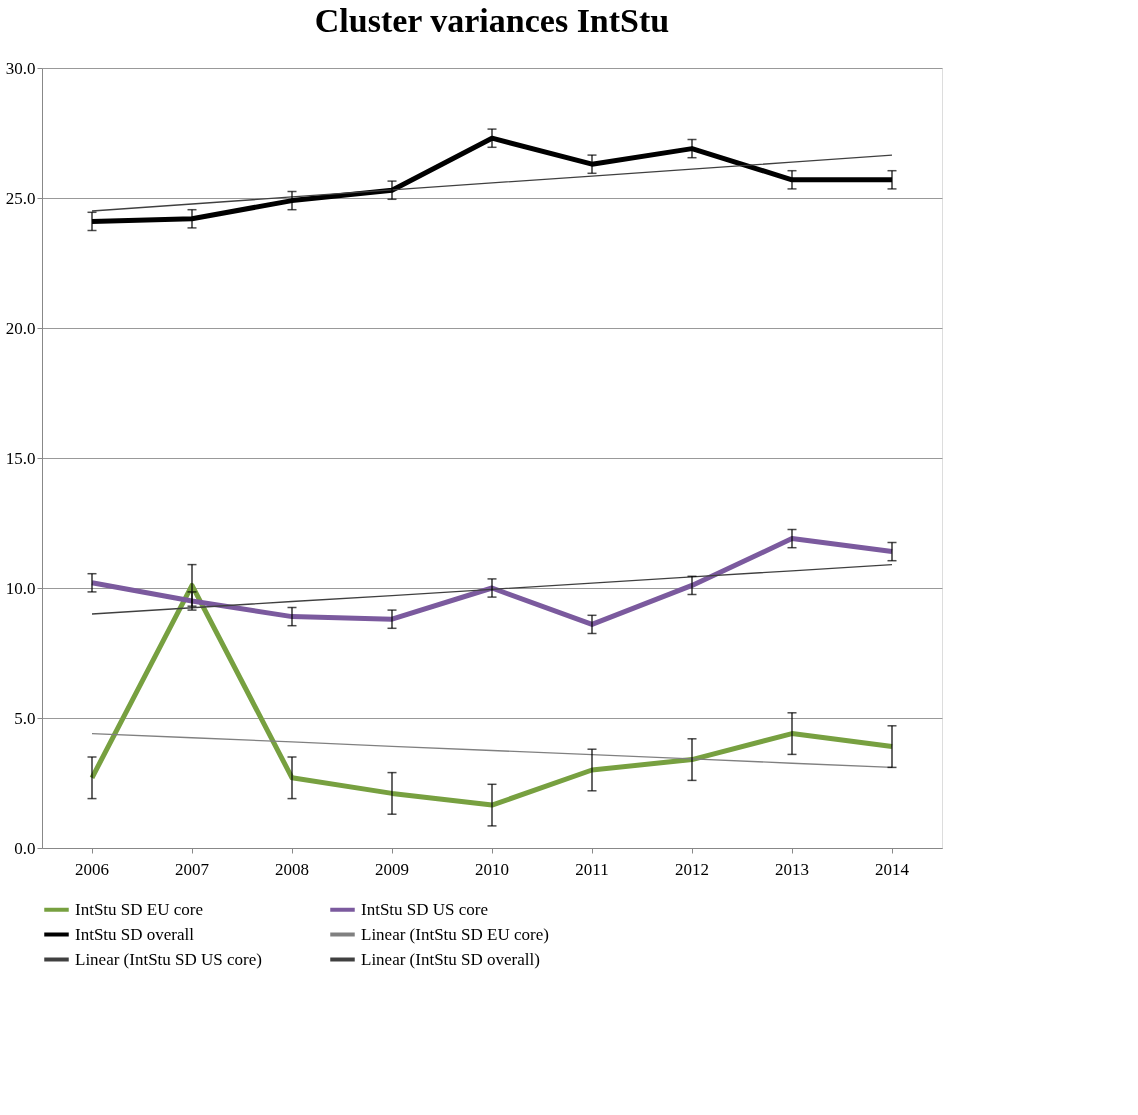 This screenshot has width=1138, height=1115. Describe the element at coordinates (692, 869) in the screenshot. I see `x-tick-label: 2012` at that location.